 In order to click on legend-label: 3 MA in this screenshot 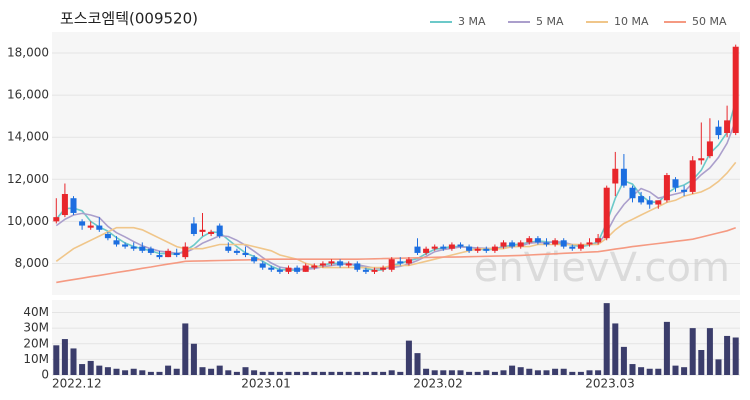, I will do `click(472, 21)`.